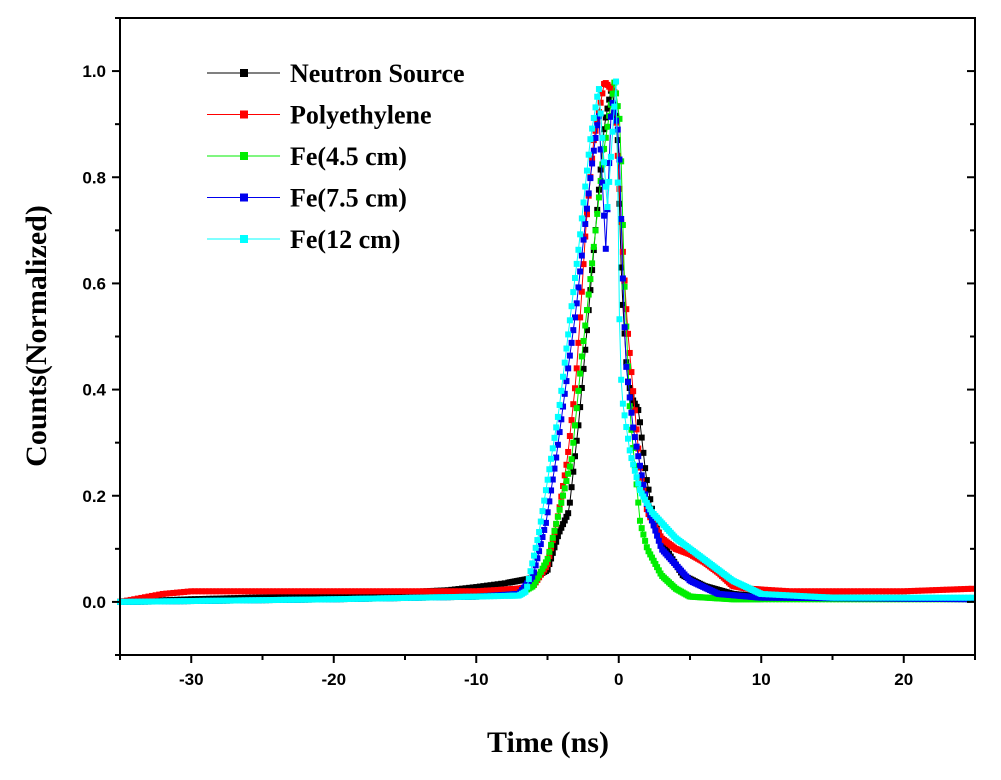  I want to click on x-tick-label: -10, so click(476, 679).